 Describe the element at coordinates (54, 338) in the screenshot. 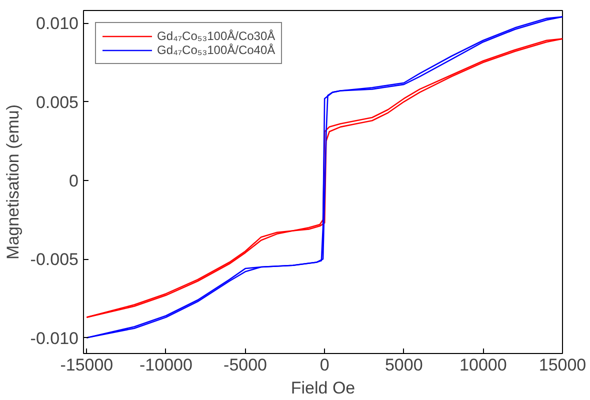

I see `y-tick-label: -0.010` at that location.